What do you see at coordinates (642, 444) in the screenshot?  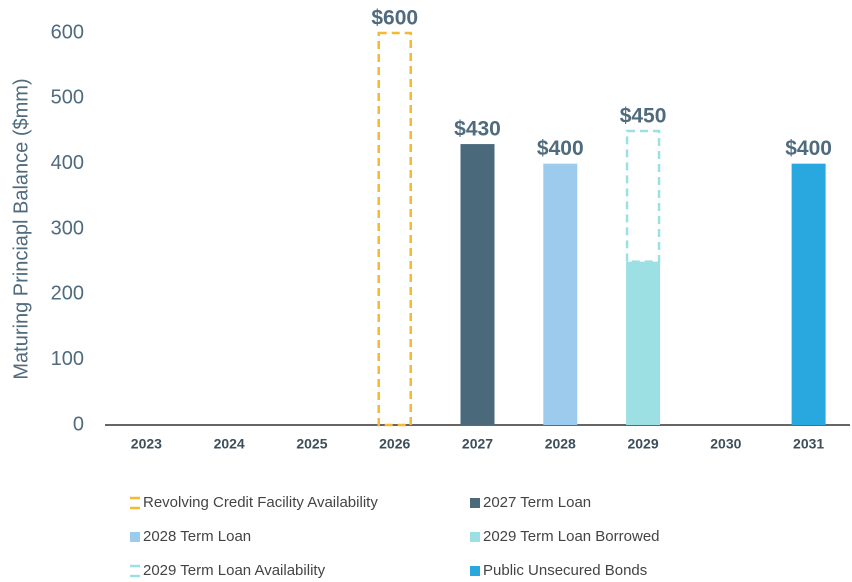 I see `x-tick-label: 2029` at bounding box center [642, 444].